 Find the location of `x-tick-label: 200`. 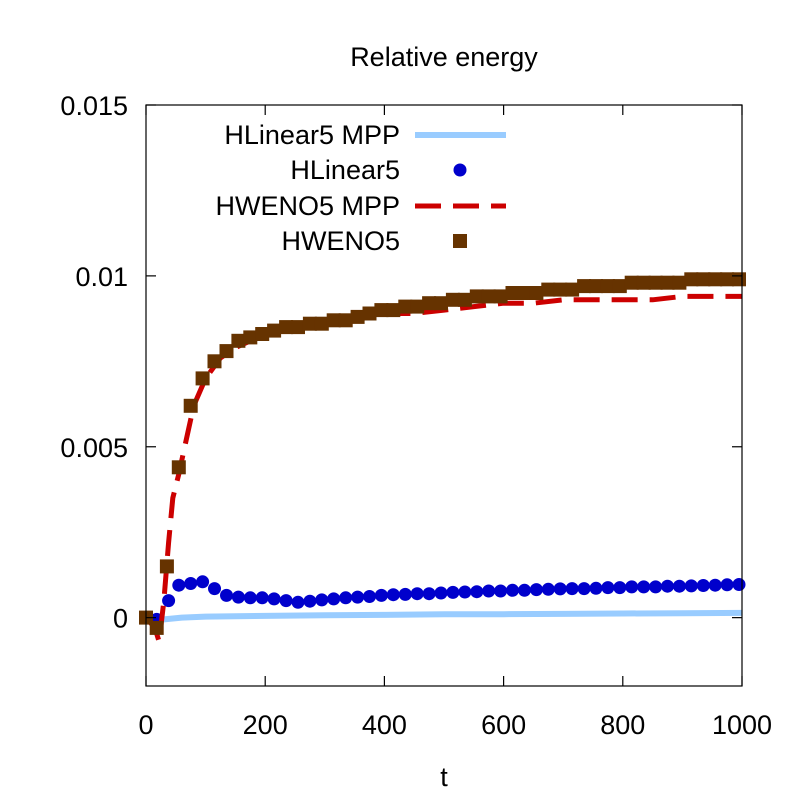

x-tick-label: 200 is located at coordinates (265, 725).